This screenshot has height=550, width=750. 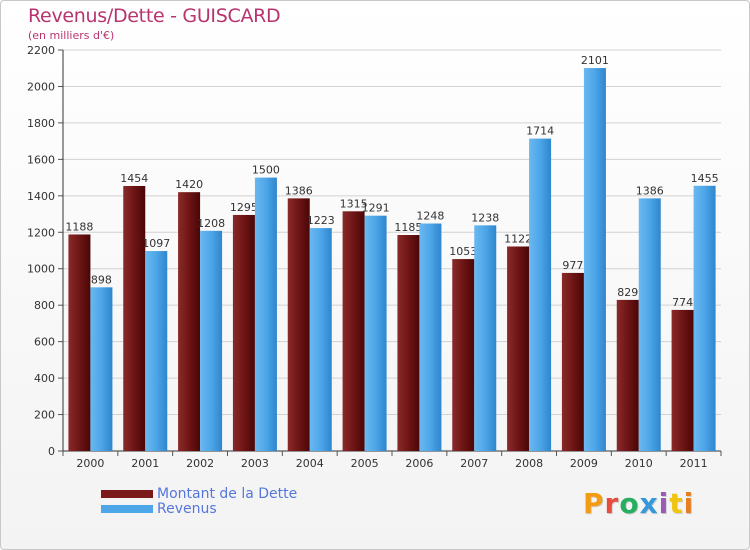 I want to click on data-label-revenue: 1248, so click(x=430, y=216).